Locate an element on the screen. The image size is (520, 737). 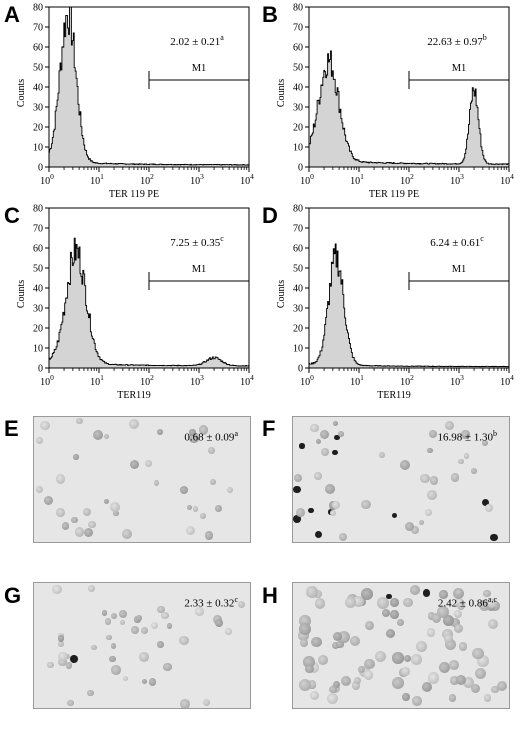
y-tick-label-C-20: 20 is located at coordinates (38, 329).